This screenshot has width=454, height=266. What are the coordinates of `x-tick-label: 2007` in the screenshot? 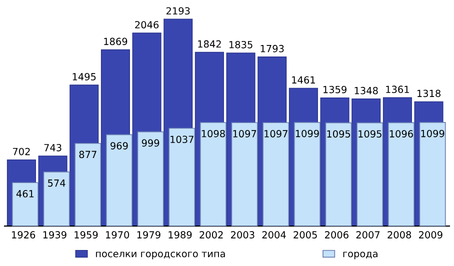 It's located at (368, 234).